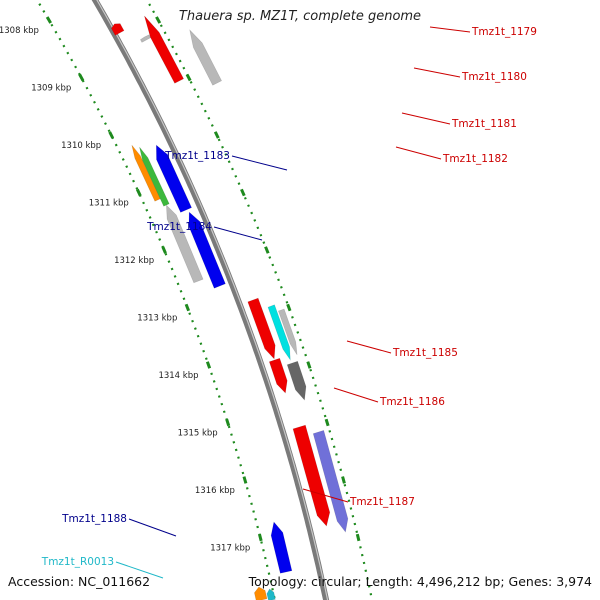 The height and width of the screenshot is (600, 600). I want to click on accession-text: Accession: NC_011662, so click(79, 581).